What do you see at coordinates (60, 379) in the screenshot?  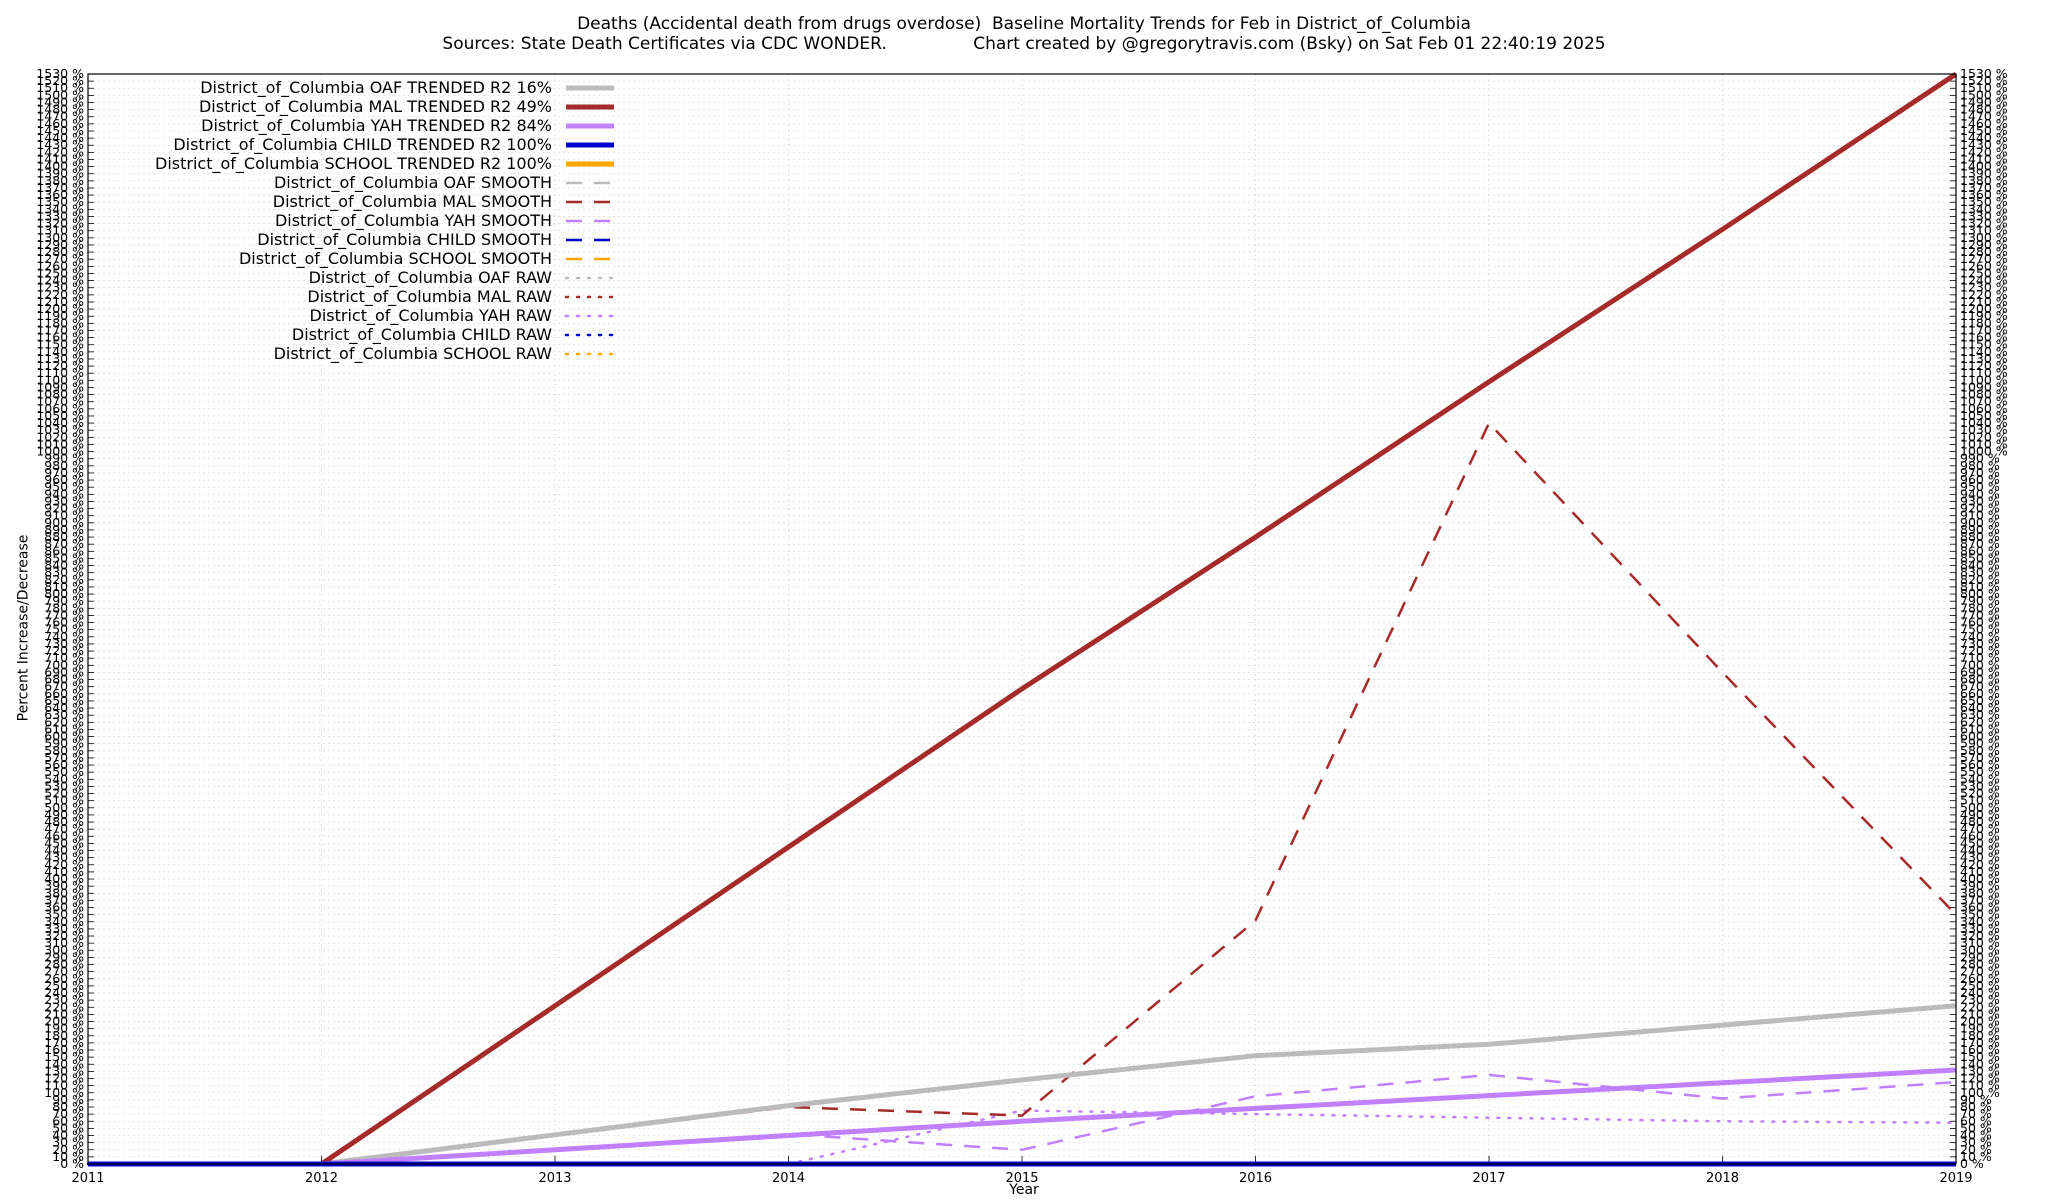 I see `y-tick-label: 1100 %` at bounding box center [60, 379].